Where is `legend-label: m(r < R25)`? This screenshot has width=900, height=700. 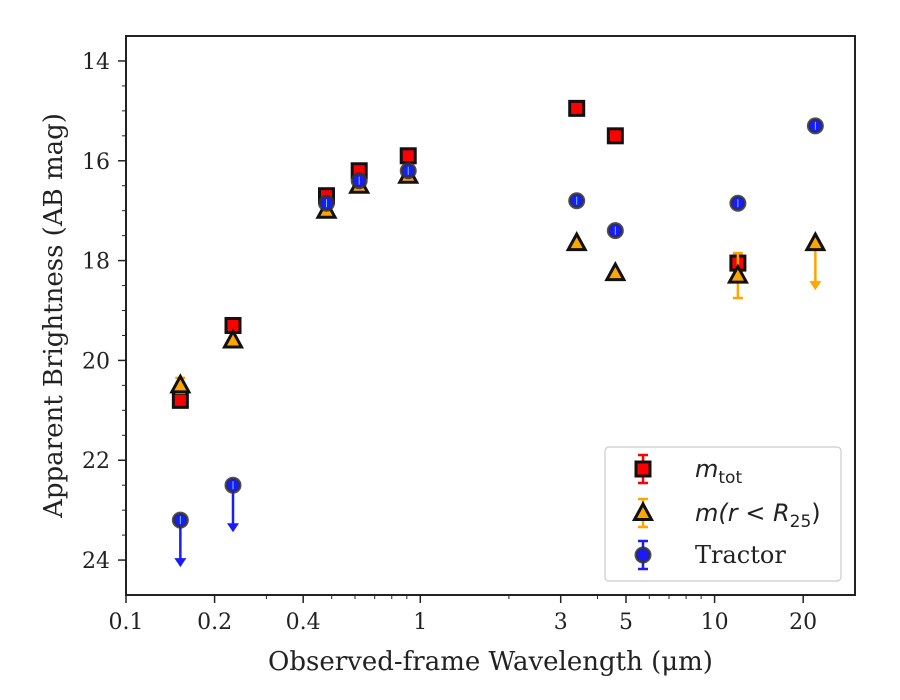
legend-label: m(r < R25) is located at coordinates (758, 515).